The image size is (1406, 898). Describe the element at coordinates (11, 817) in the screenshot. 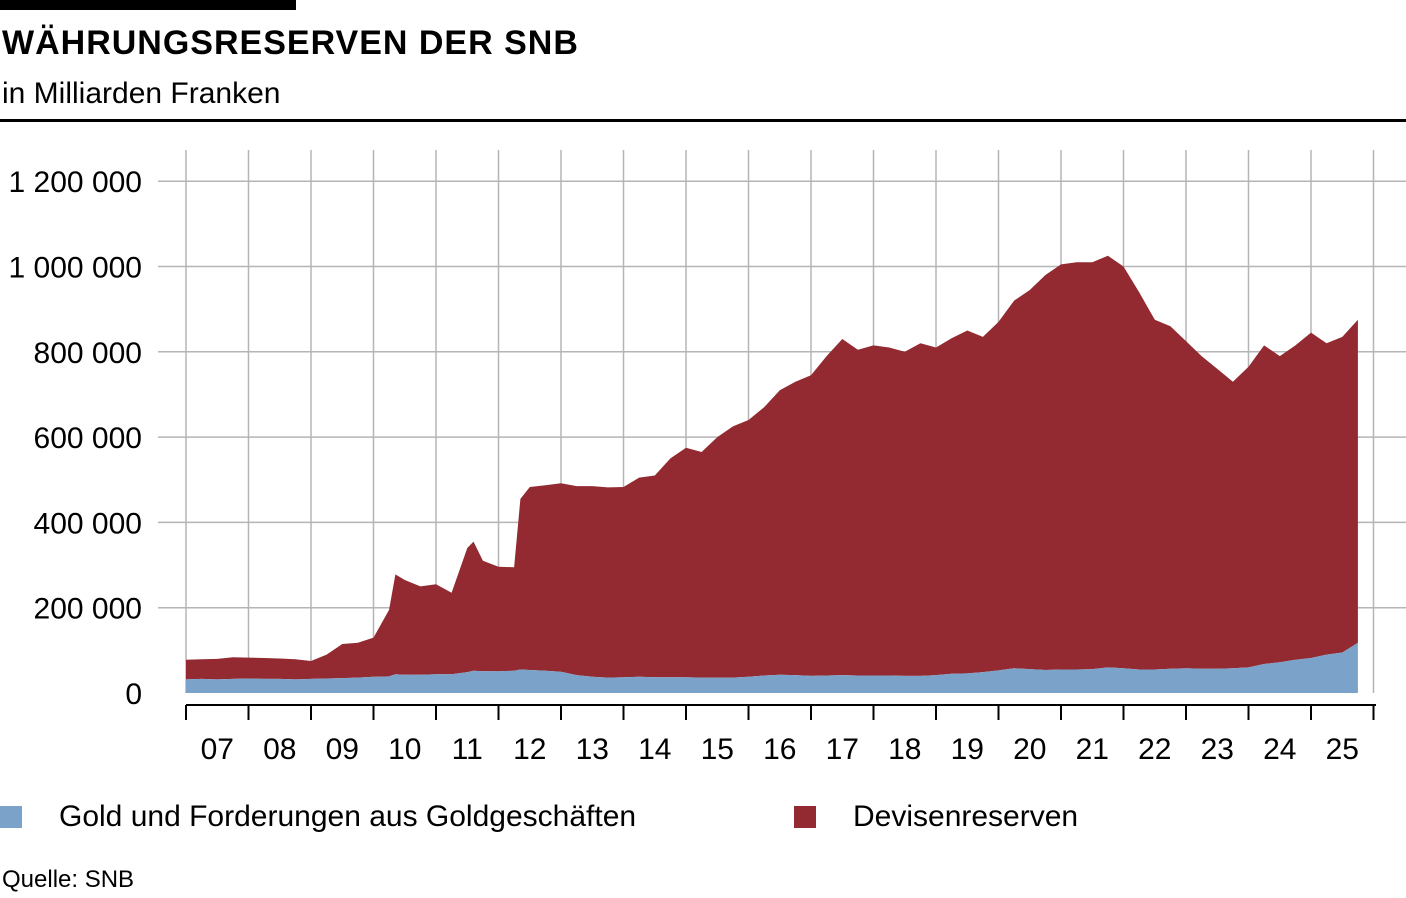

I see `legend-swatch-gold` at that location.